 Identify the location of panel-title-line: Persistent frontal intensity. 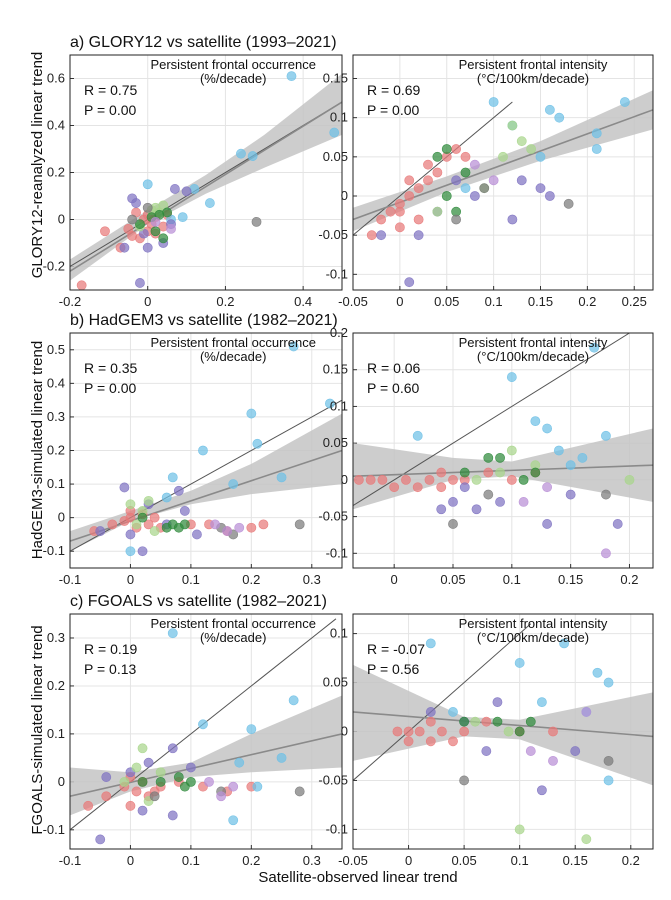
(533, 64).